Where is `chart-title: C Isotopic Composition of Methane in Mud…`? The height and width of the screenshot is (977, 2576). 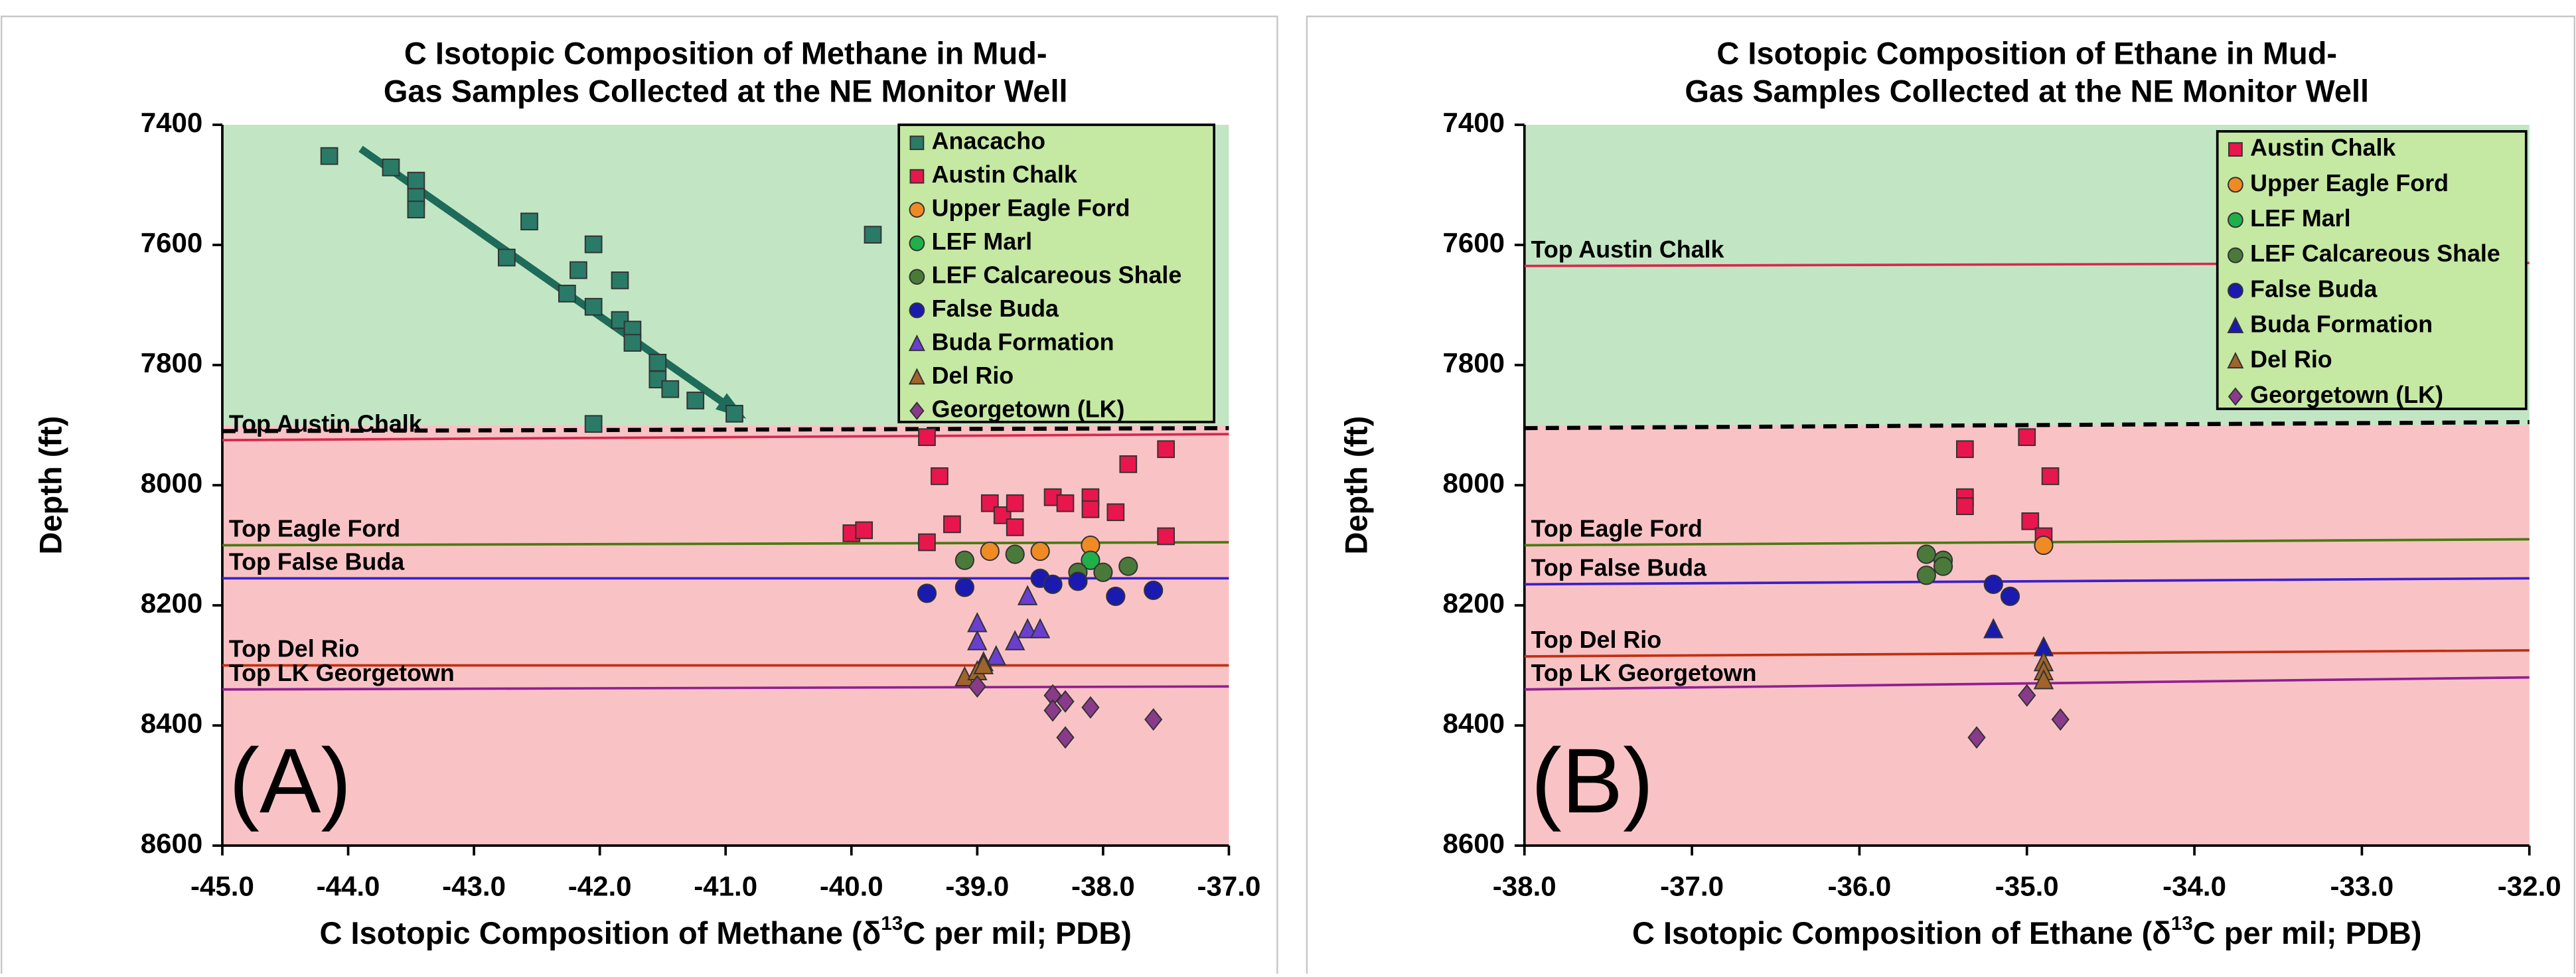 chart-title: C Isotopic Composition of Methane in Mud… is located at coordinates (725, 53).